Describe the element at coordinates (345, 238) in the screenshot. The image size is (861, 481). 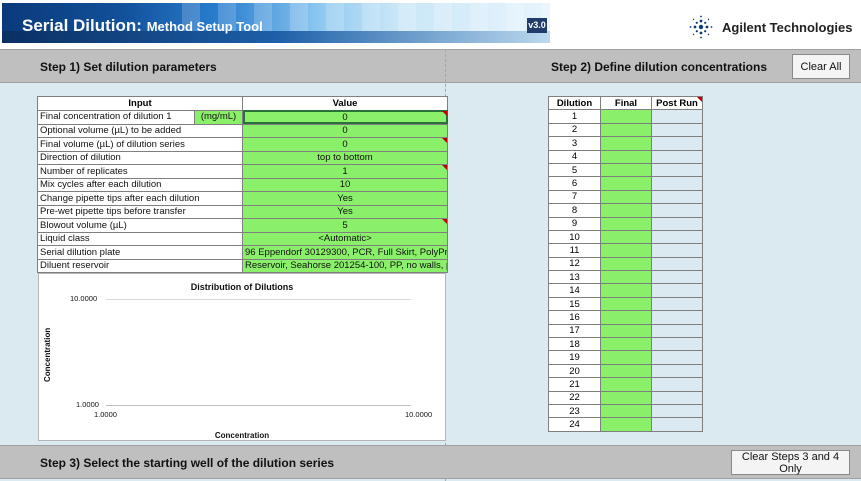
I see `liquid-class-value: <Automatic>` at that location.